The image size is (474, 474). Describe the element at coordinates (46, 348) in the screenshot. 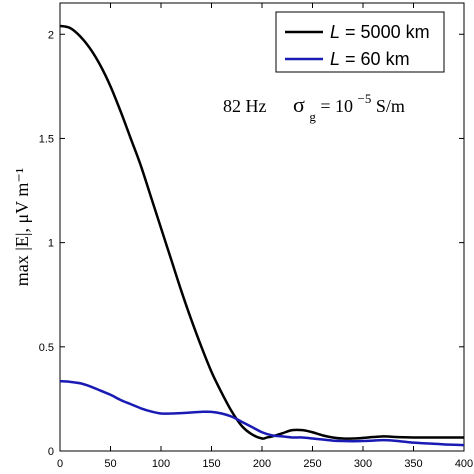

I see `y-tick-label: 0.5` at that location.